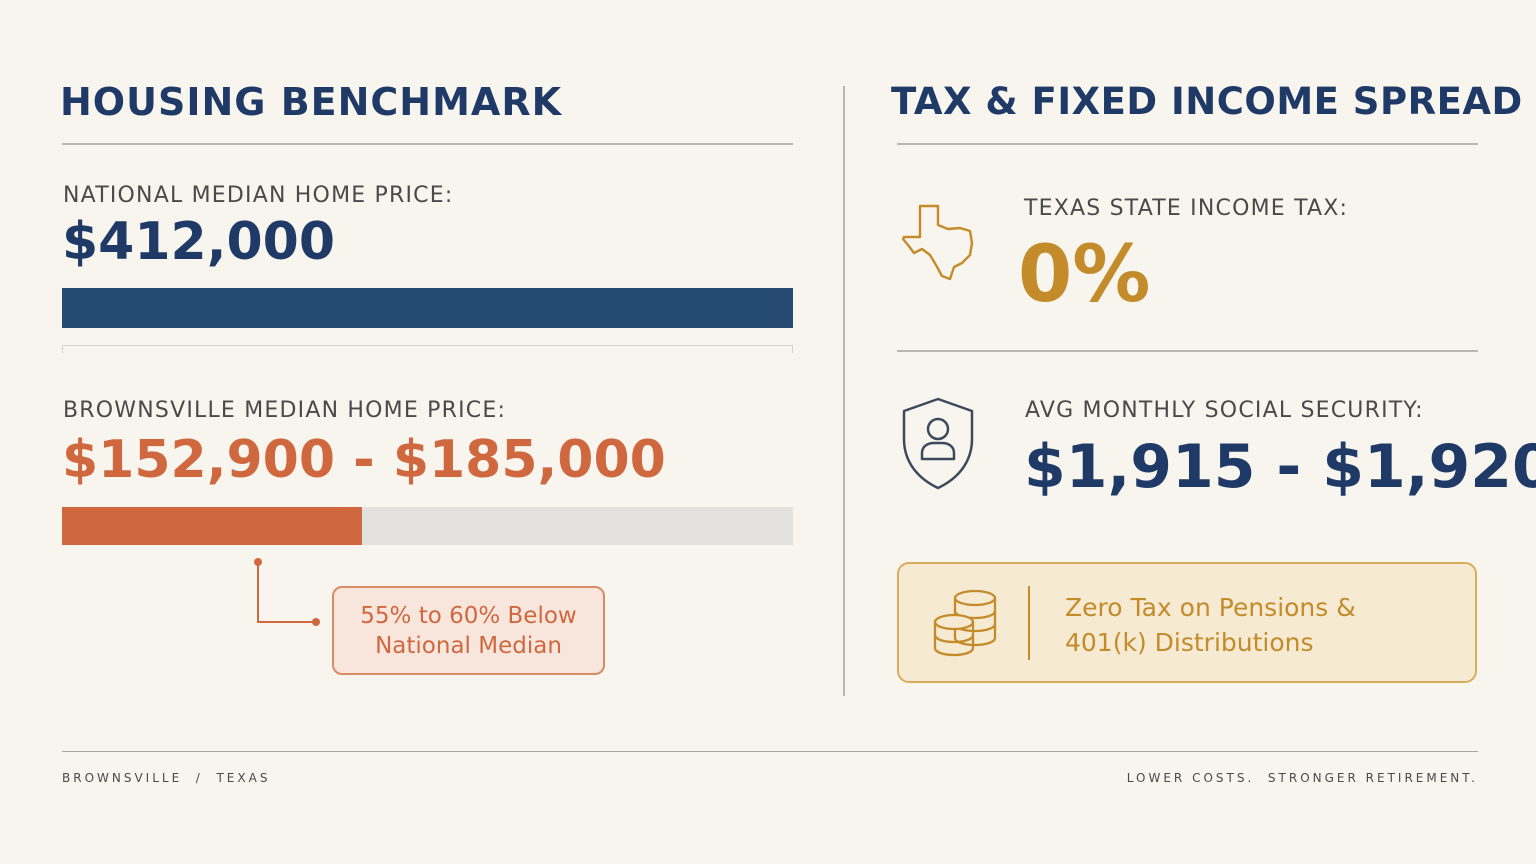 The image size is (1536, 864). Describe the element at coordinates (468, 630) in the screenshot. I see `below-median-callout: 55% to 60% Below National Median` at that location.